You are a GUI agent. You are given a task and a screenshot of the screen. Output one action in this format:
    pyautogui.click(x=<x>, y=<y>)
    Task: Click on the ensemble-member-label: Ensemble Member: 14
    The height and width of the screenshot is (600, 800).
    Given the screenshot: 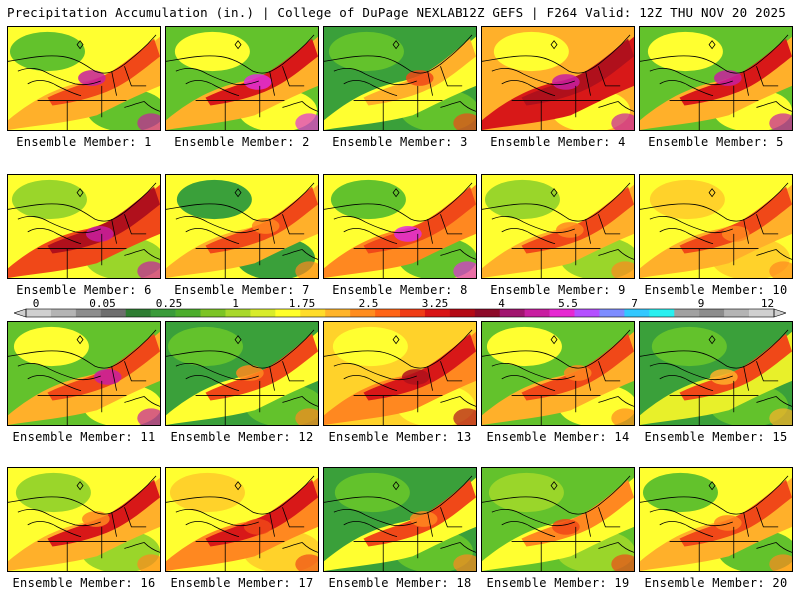 What is the action you would take?
    pyautogui.click(x=558, y=437)
    